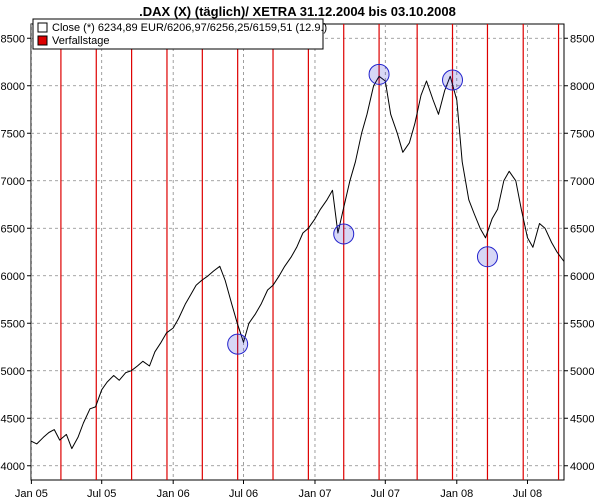  Describe the element at coordinates (385, 494) in the screenshot. I see `x-tick-label: Jul 07` at that location.